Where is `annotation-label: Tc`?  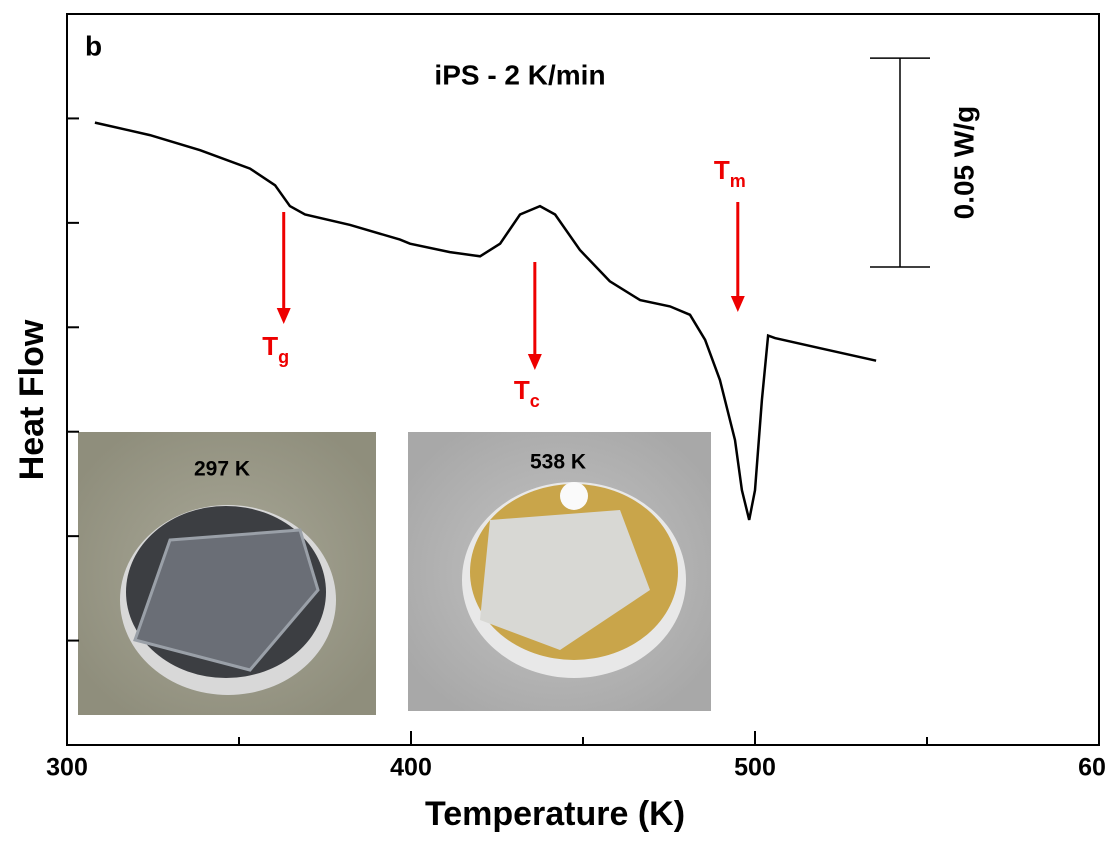
annotation-label: Tc is located at coordinates (527, 393).